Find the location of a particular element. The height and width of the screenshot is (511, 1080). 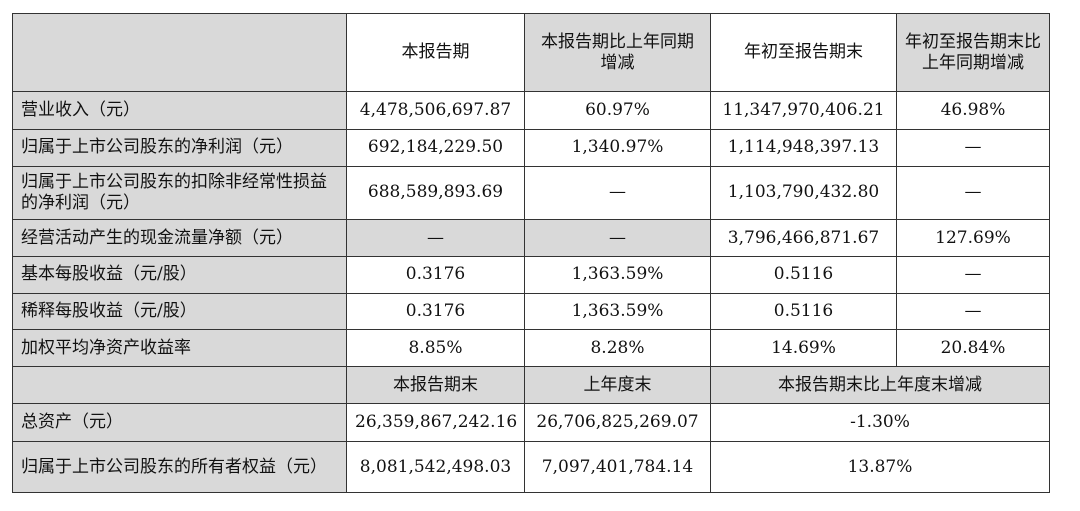

header-ytd-yoy: 年初至报告期末比上年同期增减 is located at coordinates (973, 52).